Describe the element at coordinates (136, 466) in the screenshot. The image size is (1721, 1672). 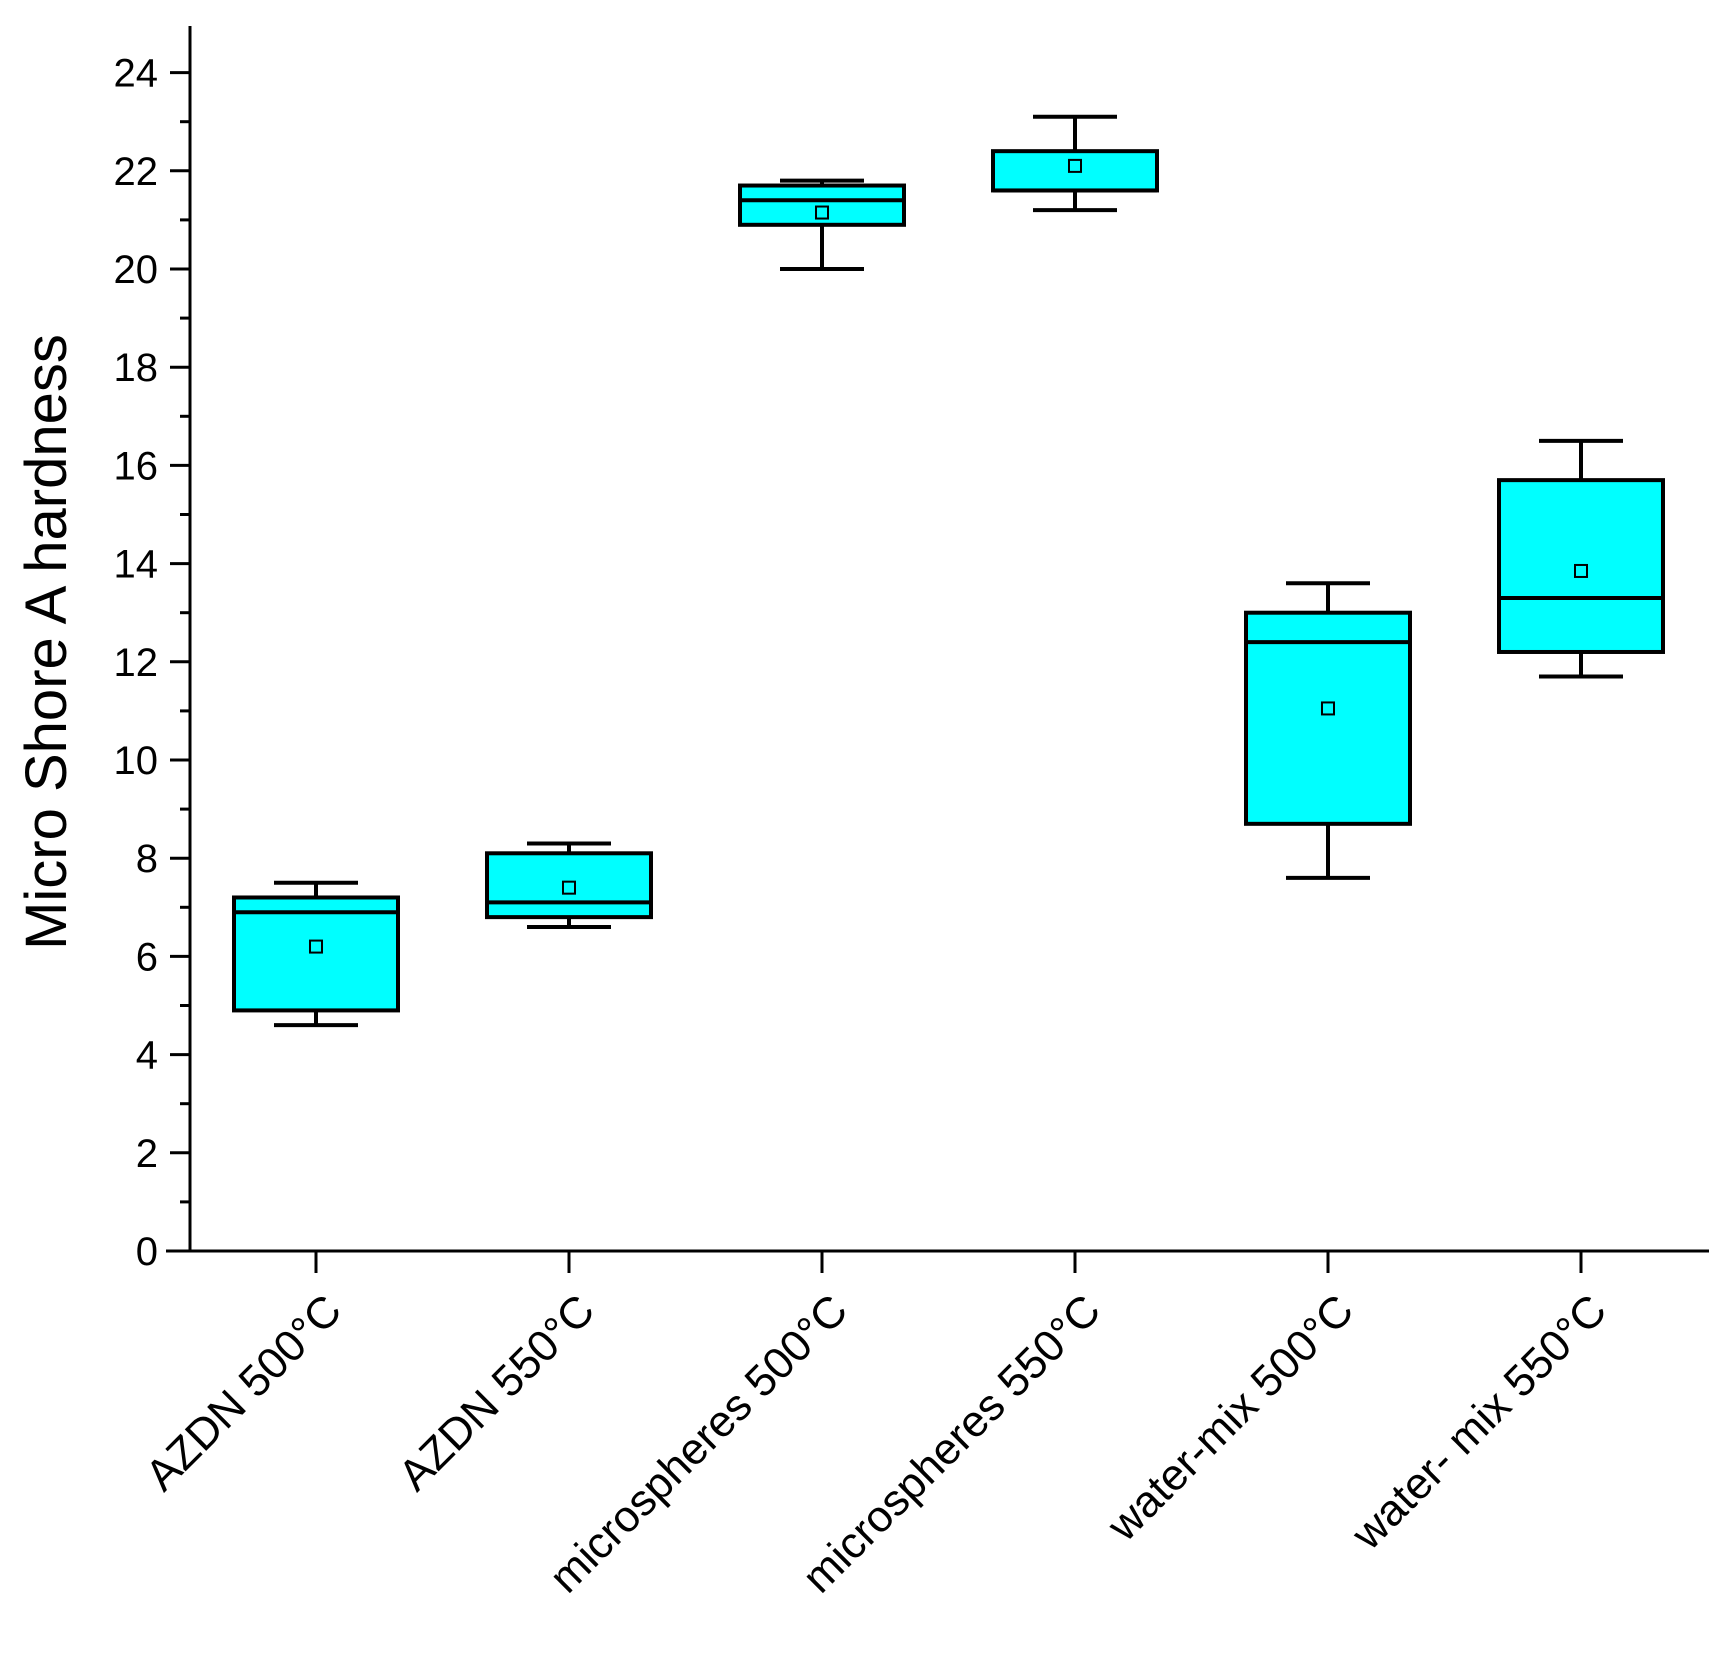
I see `y-tick-label: 16` at that location.